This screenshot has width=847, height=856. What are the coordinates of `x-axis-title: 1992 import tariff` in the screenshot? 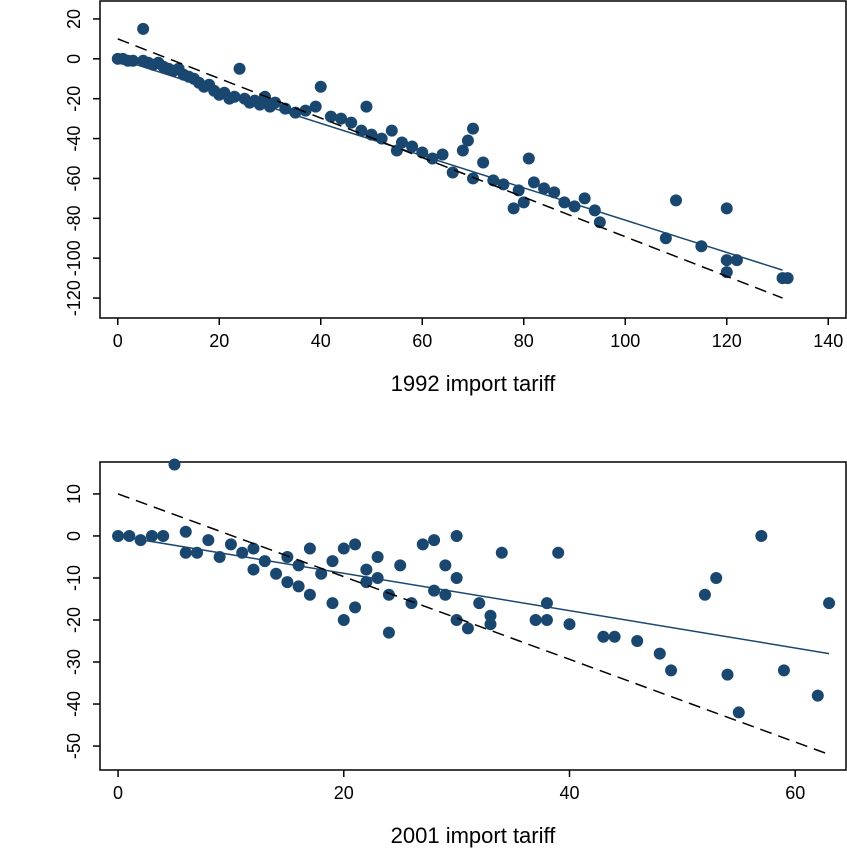 It's located at (474, 383).